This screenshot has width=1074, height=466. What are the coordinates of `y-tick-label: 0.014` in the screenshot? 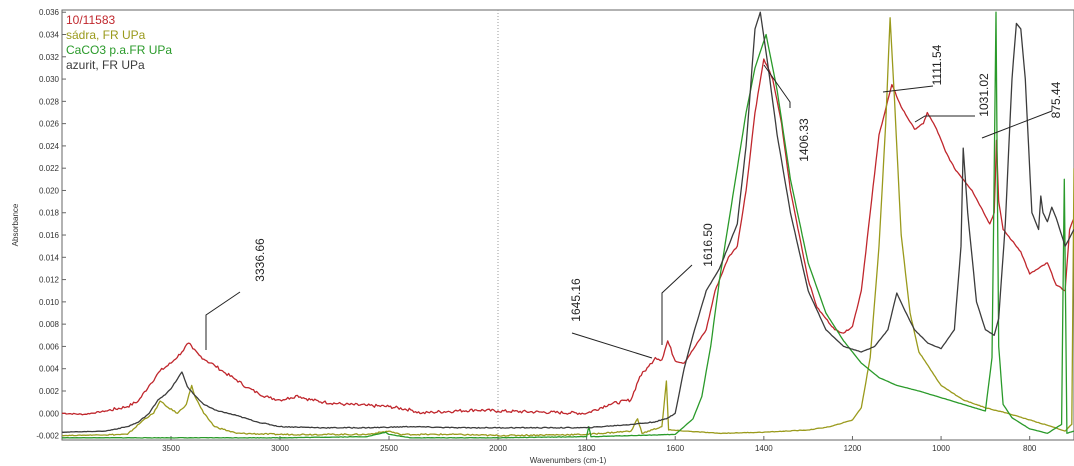 It's located at (49, 257).